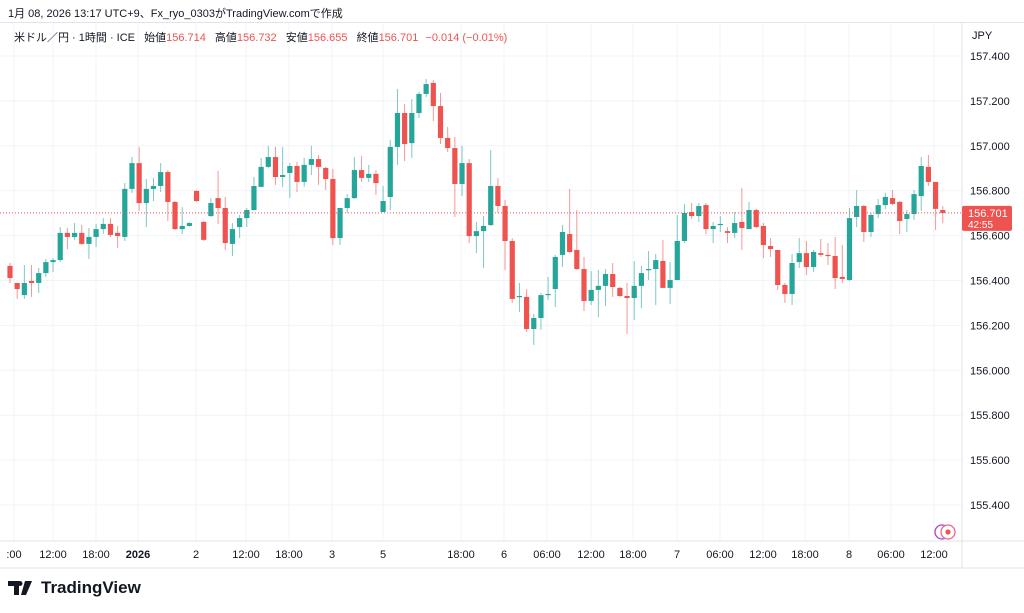  What do you see at coordinates (196, 555) in the screenshot?
I see `time-tick-label: 2` at bounding box center [196, 555].